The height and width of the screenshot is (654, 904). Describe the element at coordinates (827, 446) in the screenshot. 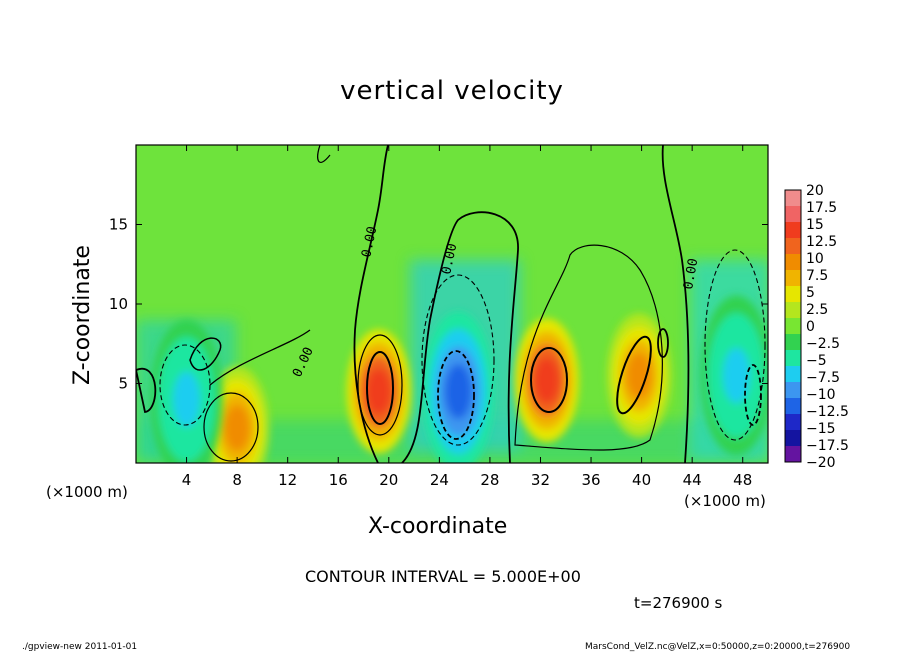

I see `colorbar-label: −17.5` at that location.